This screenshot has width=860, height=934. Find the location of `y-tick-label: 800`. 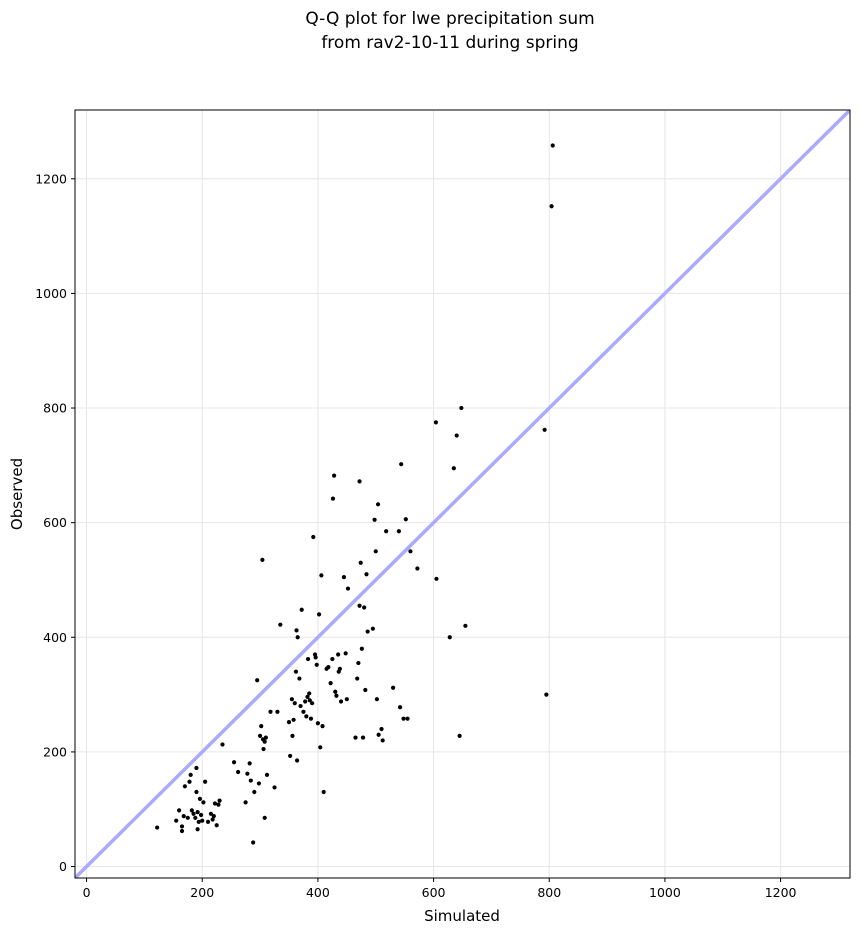

y-tick-label: 800 is located at coordinates (55, 408).